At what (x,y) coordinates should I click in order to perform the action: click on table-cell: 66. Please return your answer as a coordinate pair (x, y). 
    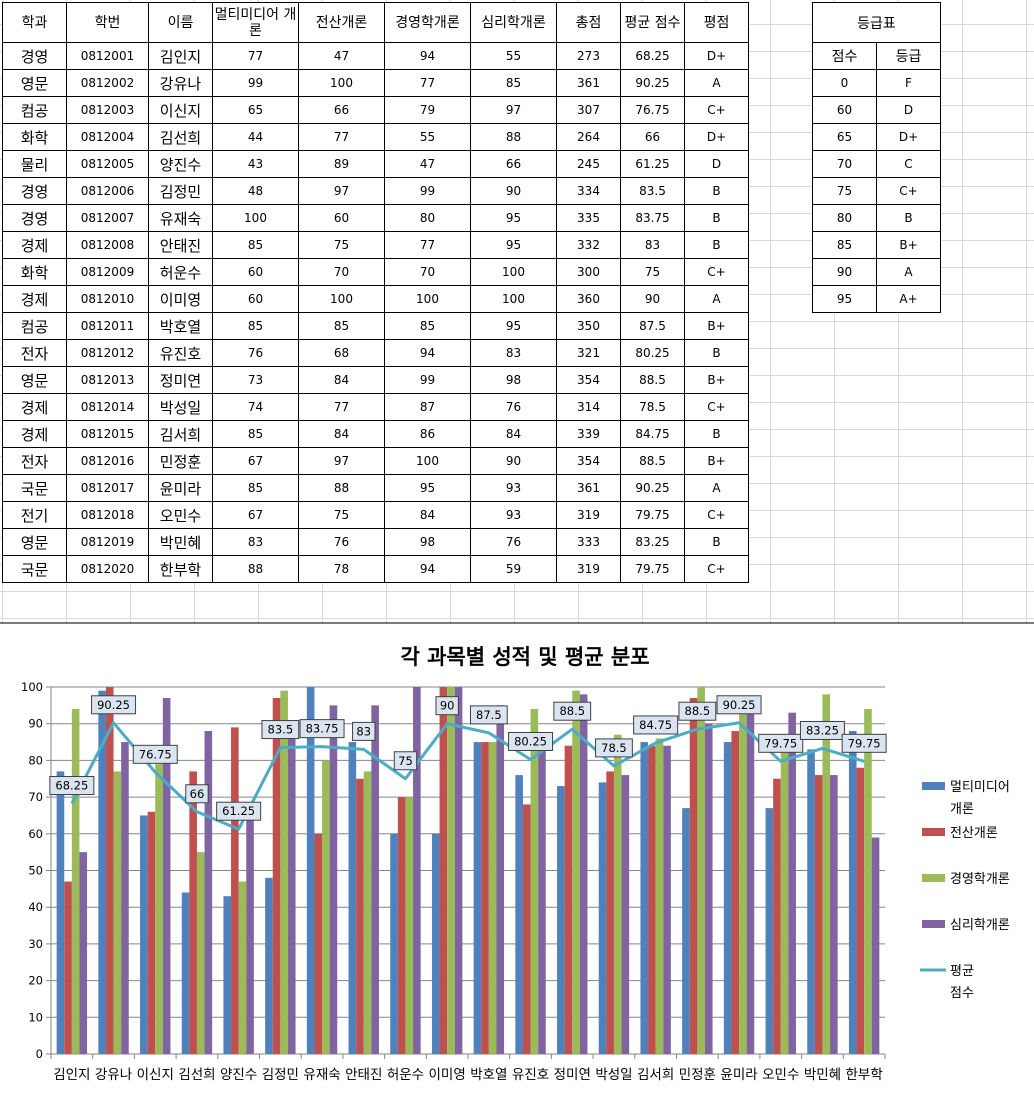
    Looking at the image, I should click on (514, 164).